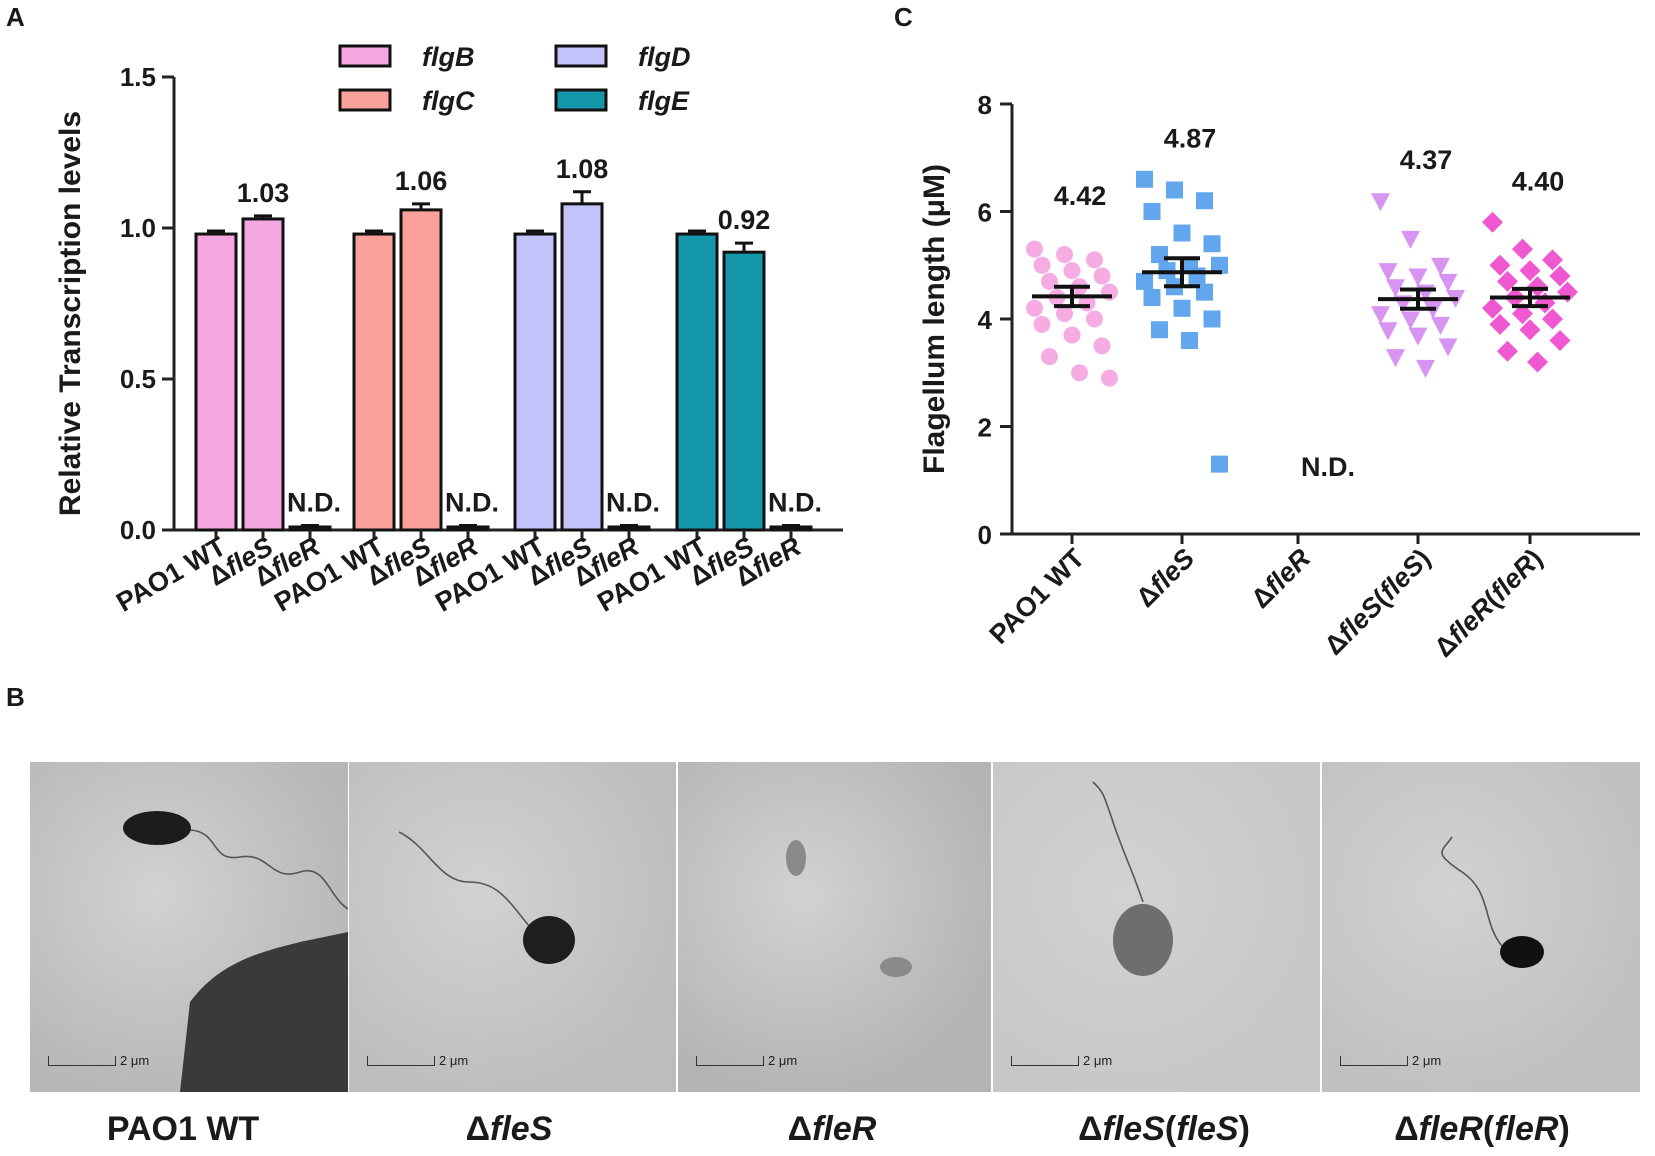  What do you see at coordinates (985, 213) in the screenshot?
I see `y-tick-label: 6` at bounding box center [985, 213].